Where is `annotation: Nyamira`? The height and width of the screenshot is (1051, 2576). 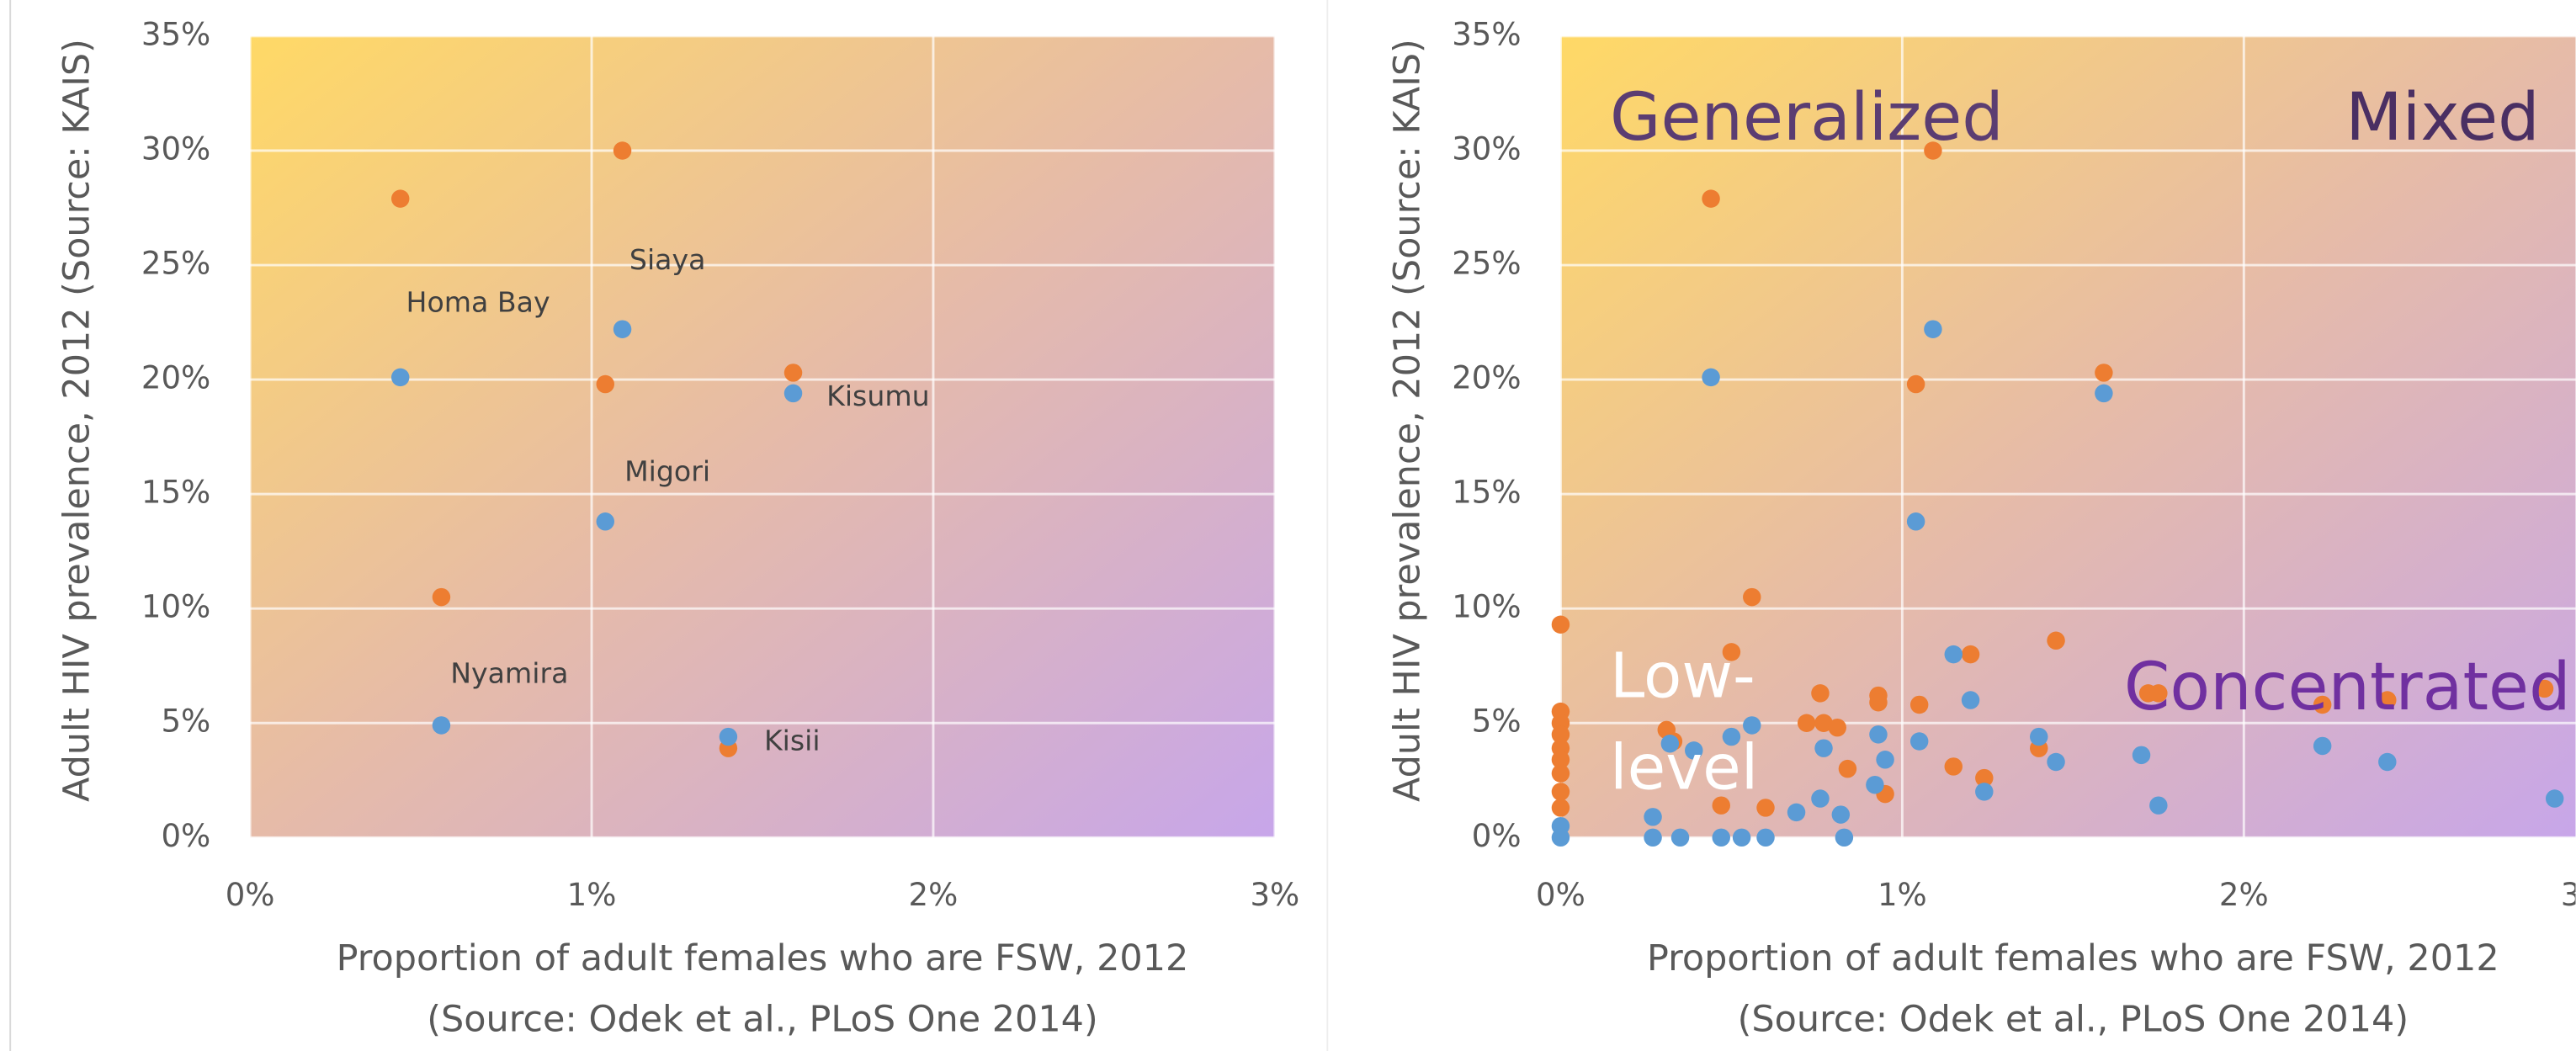
annotation: Nyamira is located at coordinates (509, 673).